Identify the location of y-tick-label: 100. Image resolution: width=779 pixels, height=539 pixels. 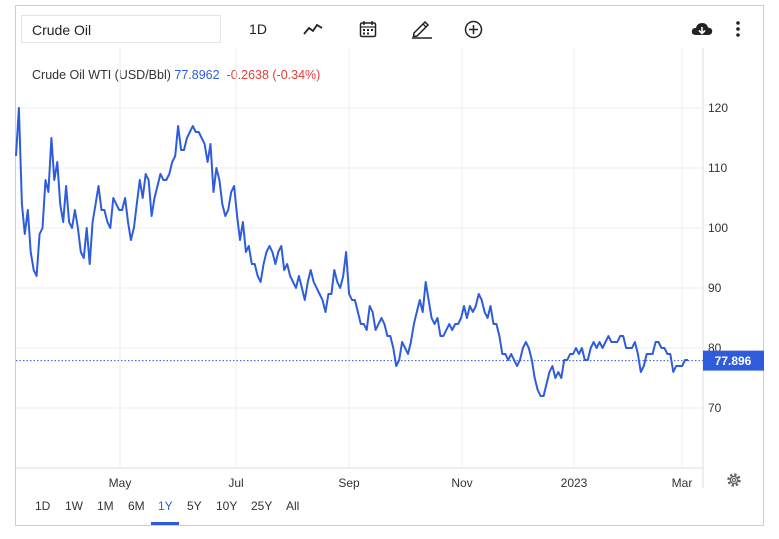
(718, 228).